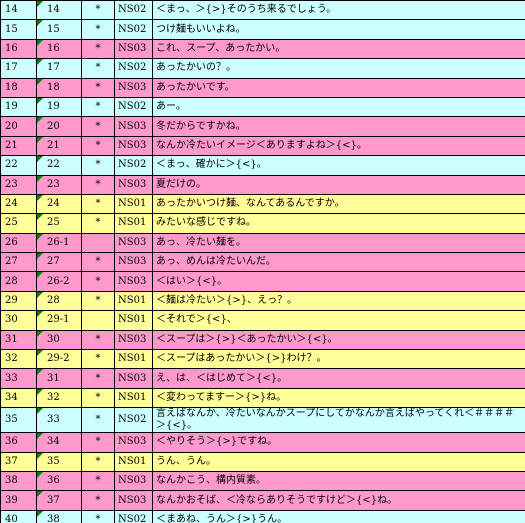 This screenshot has width=525, height=523. What do you see at coordinates (18, 49) in the screenshot?
I see `row-number: 16` at bounding box center [18, 49].